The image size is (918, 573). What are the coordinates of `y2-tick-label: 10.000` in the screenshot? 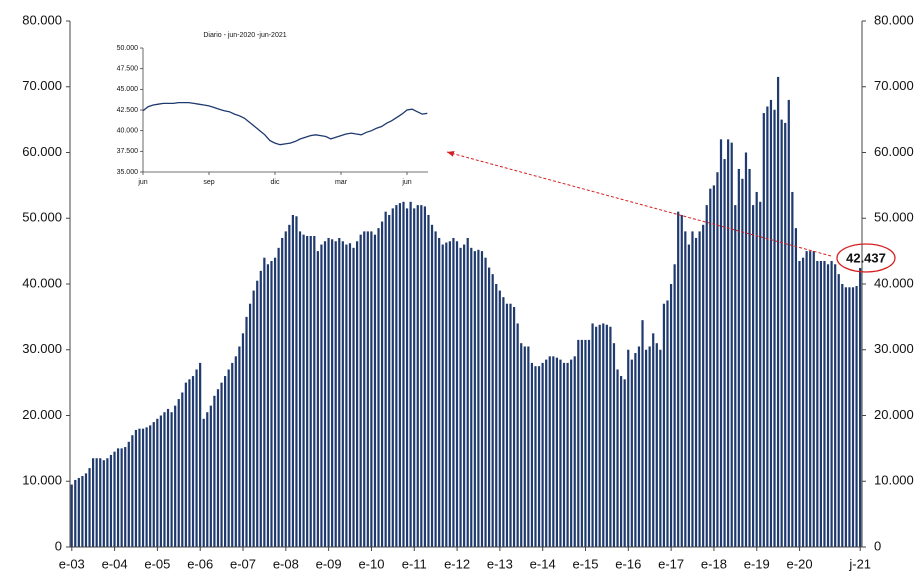 It's located at (894, 480).